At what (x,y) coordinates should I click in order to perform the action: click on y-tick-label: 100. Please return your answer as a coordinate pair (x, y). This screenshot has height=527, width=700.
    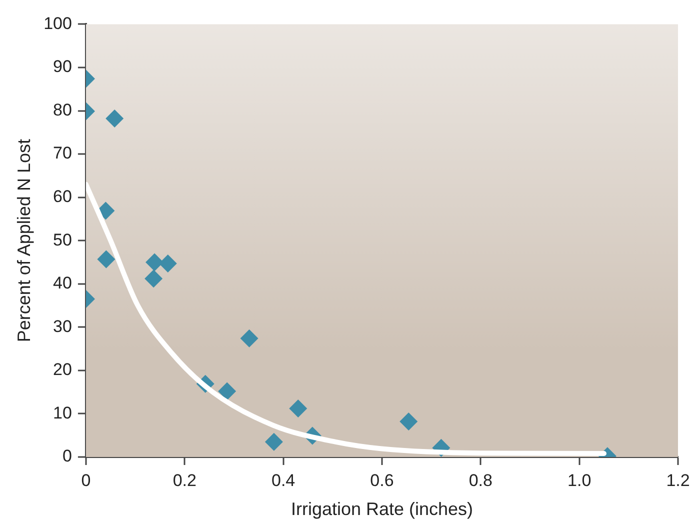
    Looking at the image, I should click on (58, 23).